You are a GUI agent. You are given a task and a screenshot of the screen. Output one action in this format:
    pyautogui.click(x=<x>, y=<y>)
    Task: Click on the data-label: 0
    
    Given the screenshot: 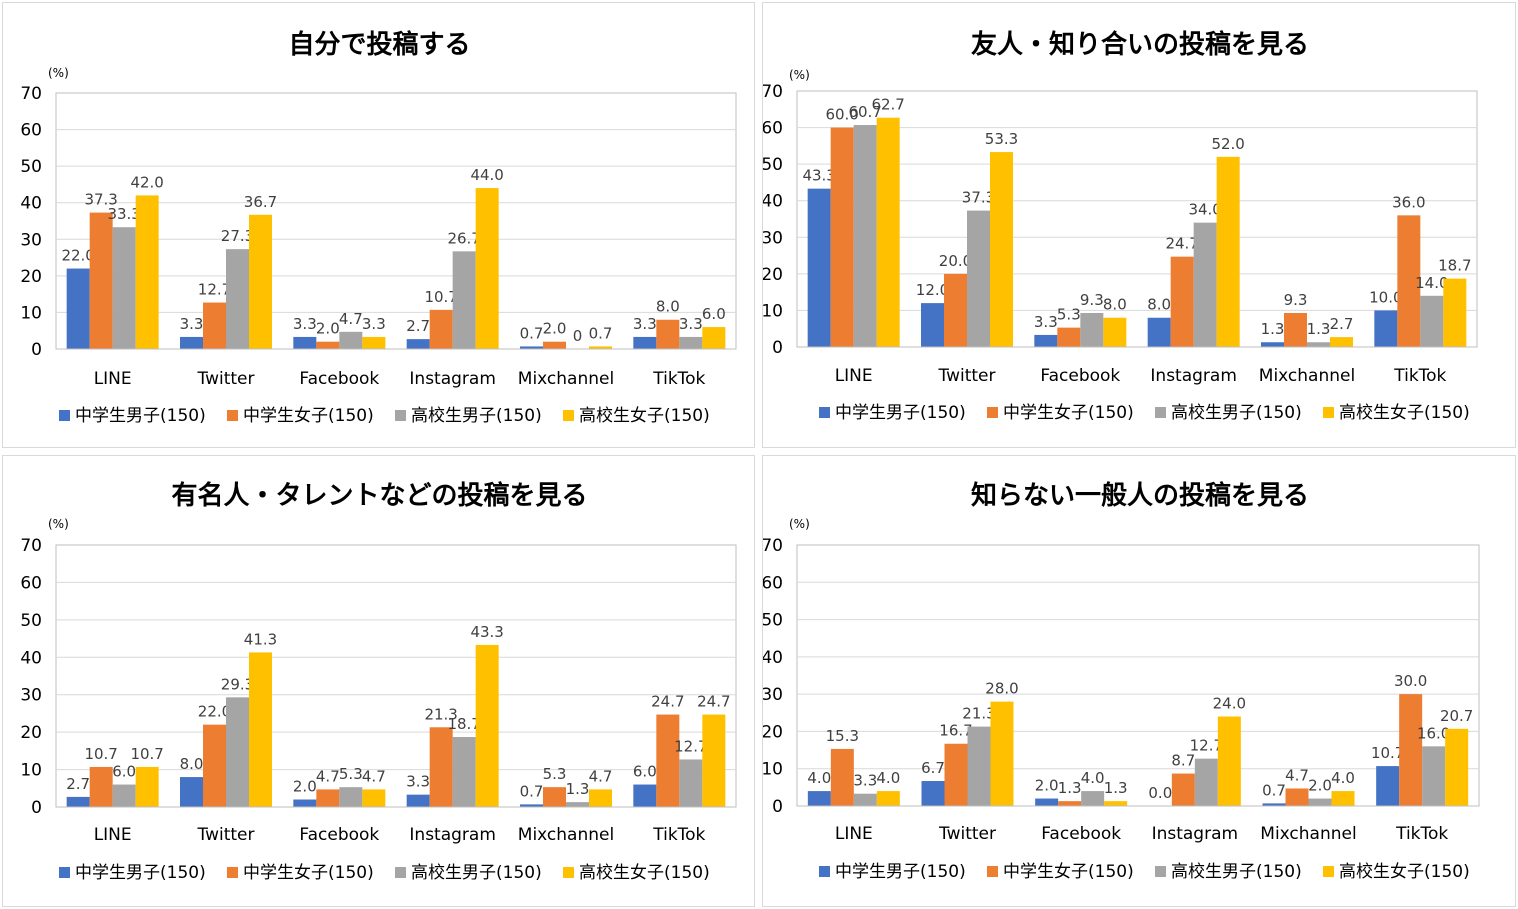 What is the action you would take?
    pyautogui.click(x=578, y=336)
    